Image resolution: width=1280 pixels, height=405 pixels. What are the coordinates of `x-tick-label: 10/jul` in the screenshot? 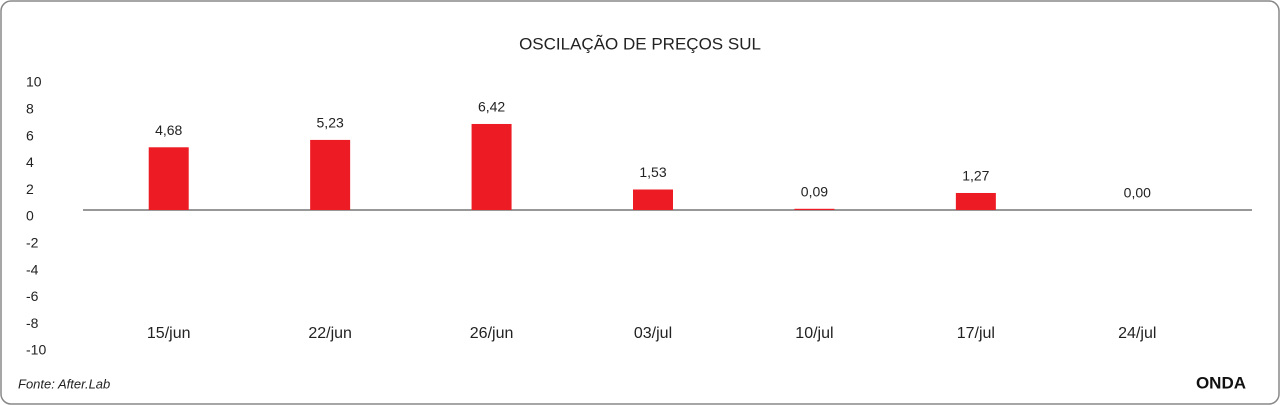 It's located at (814, 333).